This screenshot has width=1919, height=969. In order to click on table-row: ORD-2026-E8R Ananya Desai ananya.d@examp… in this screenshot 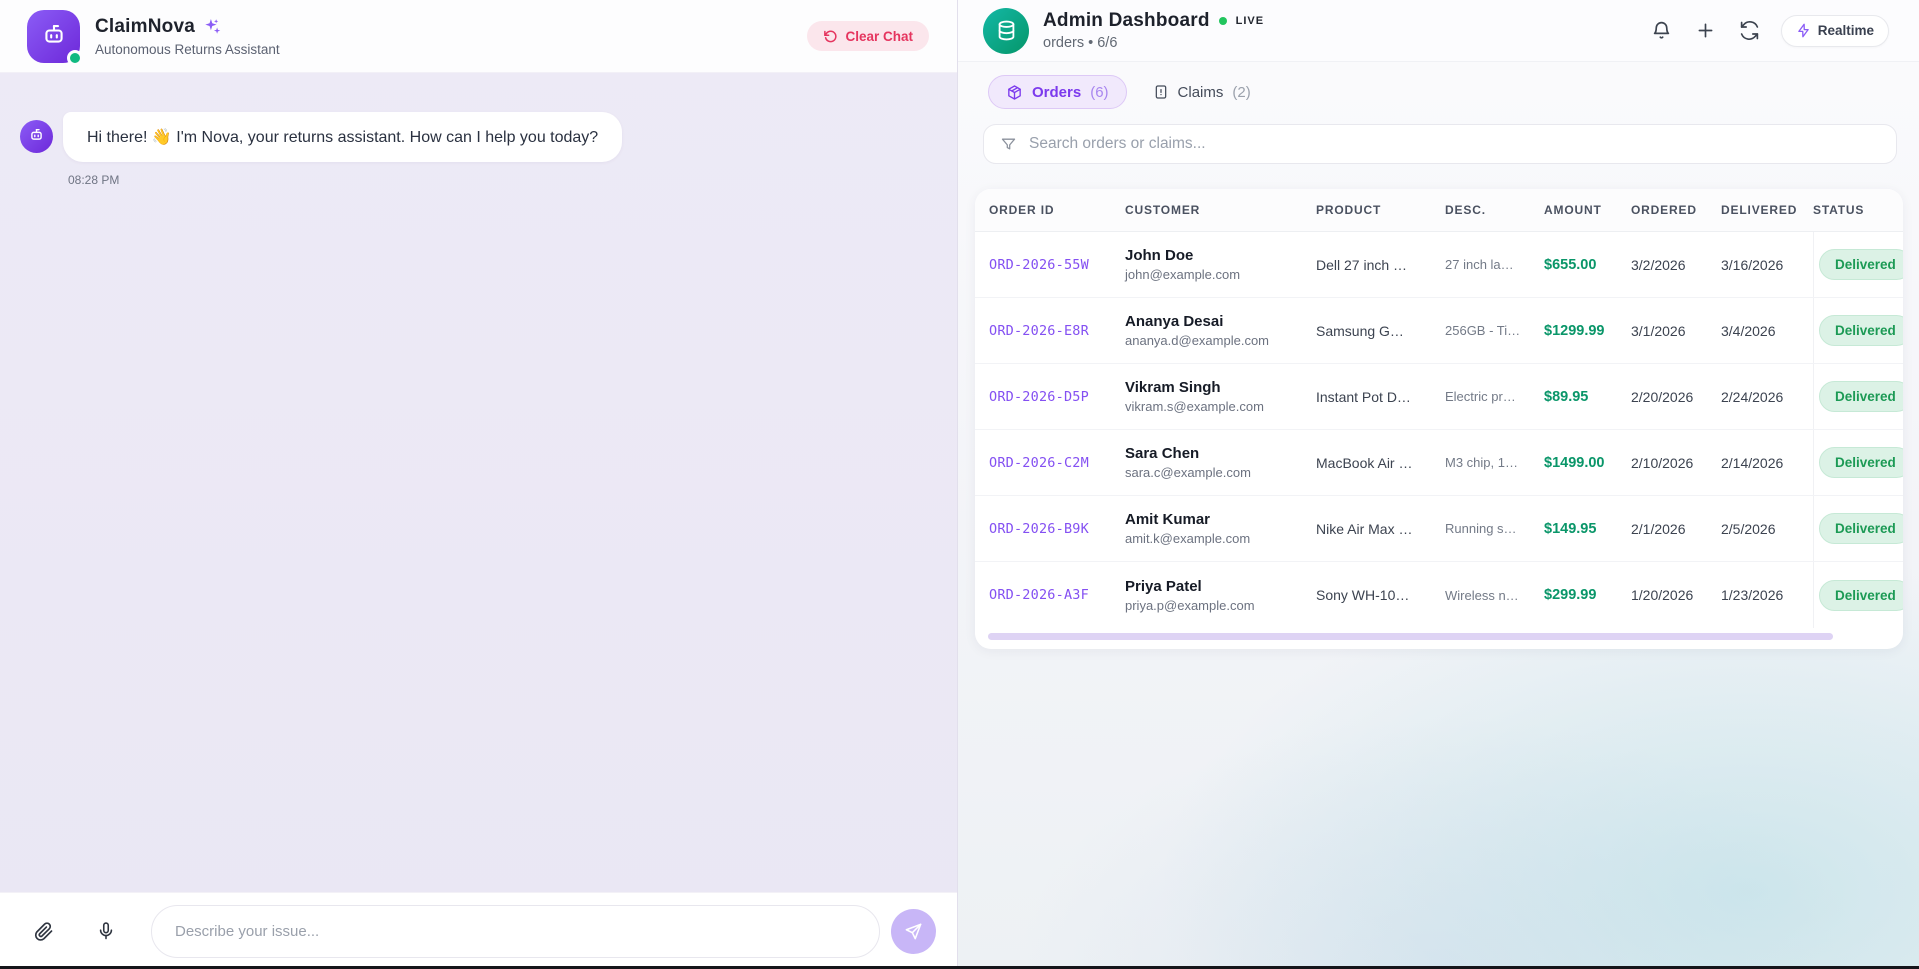, I will do `click(1439, 331)`.